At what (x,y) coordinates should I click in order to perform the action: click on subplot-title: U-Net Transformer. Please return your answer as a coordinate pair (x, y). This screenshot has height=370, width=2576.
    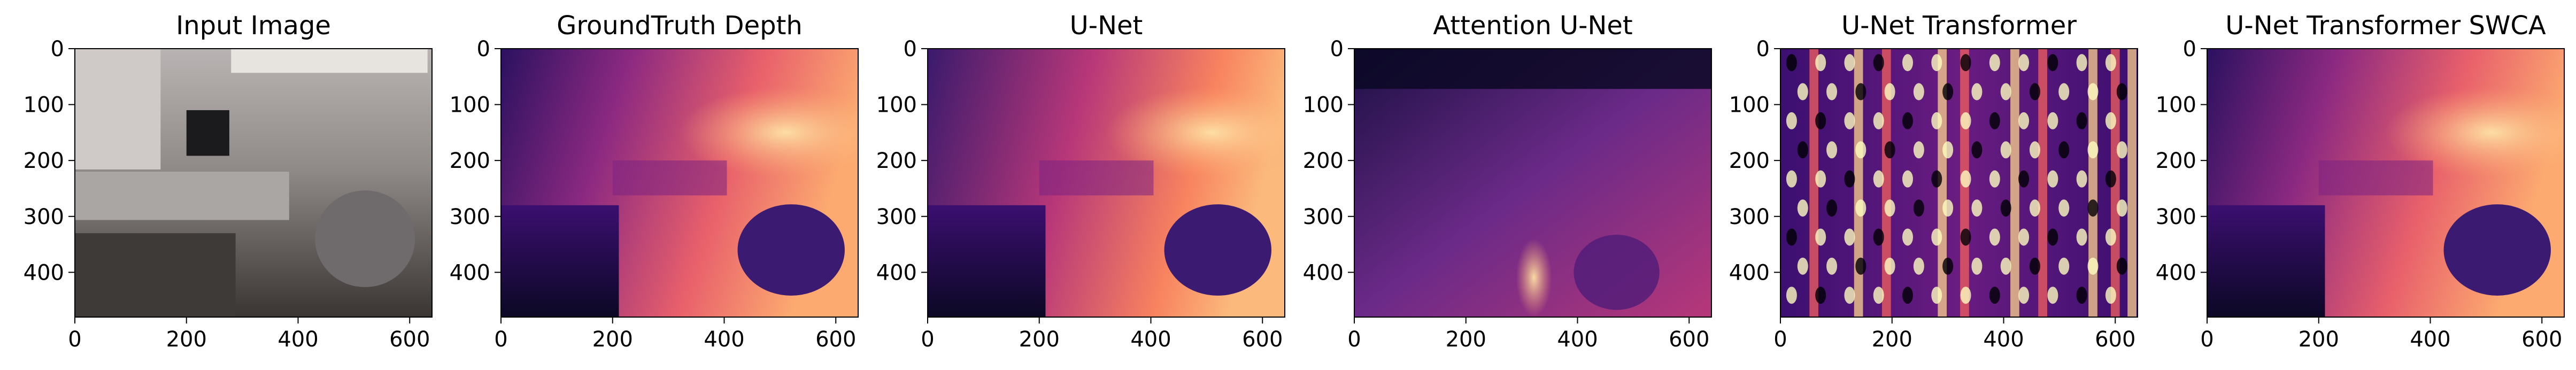
    Looking at the image, I should click on (1959, 26).